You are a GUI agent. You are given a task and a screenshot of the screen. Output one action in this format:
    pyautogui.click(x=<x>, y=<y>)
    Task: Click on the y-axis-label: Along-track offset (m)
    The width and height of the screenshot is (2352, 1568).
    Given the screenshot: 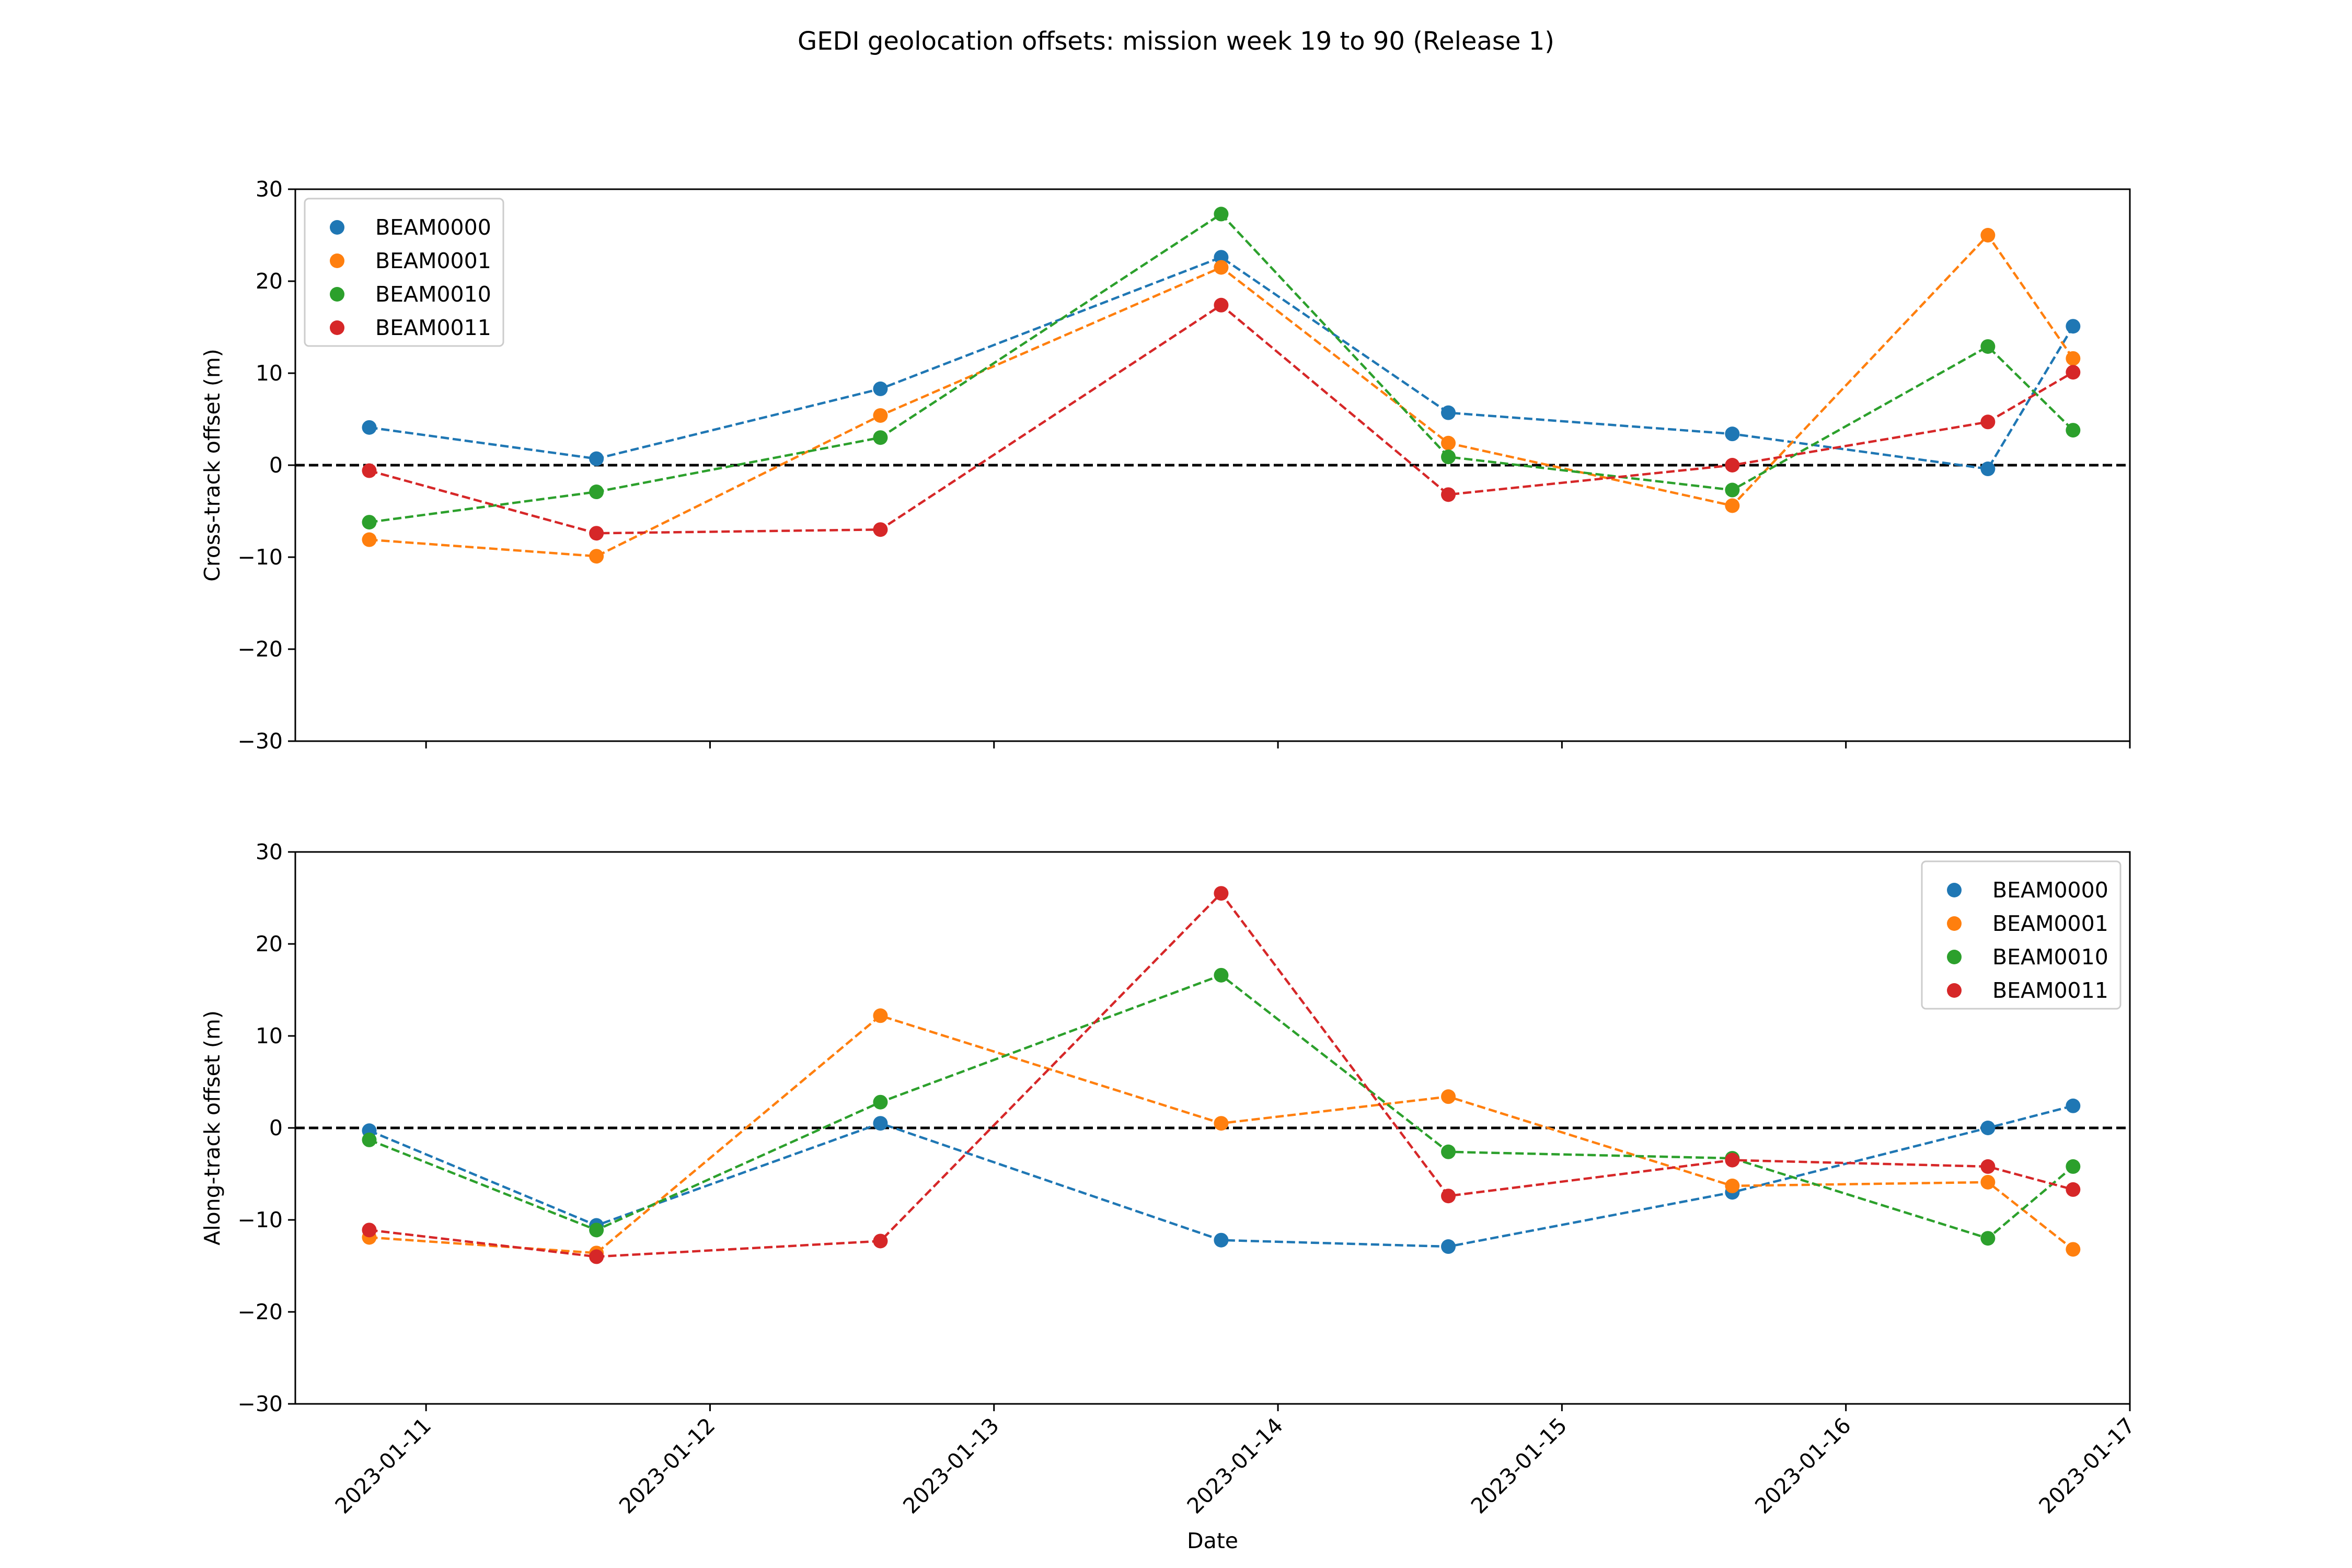 What is the action you would take?
    pyautogui.click(x=212, y=1128)
    